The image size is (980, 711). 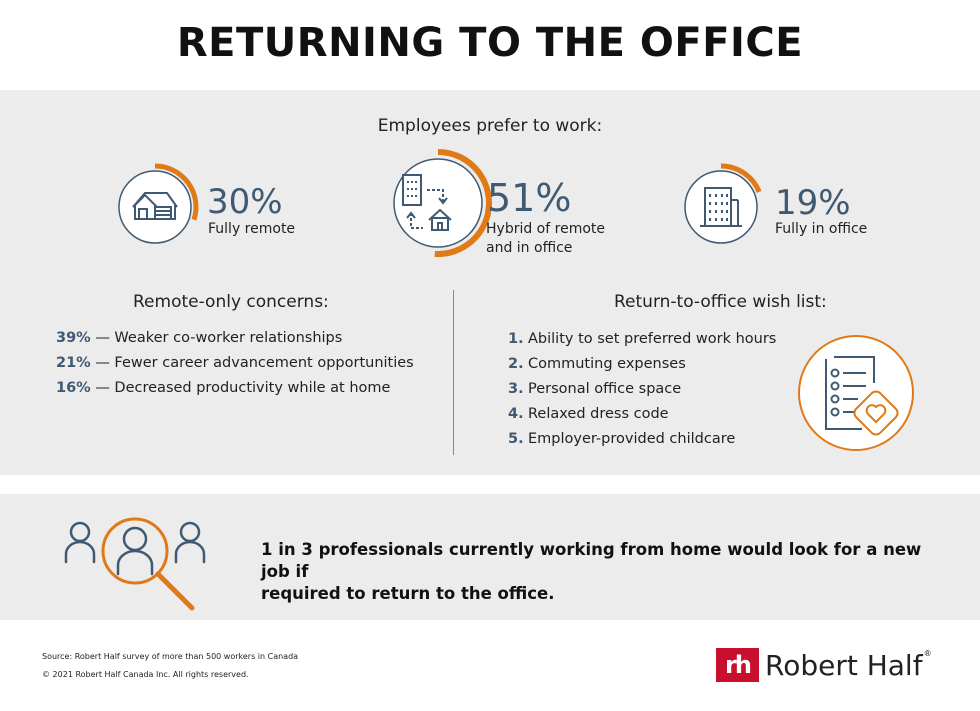 I want to click on hybrid-label-line1: Hybrid of remote, so click(x=545, y=229).